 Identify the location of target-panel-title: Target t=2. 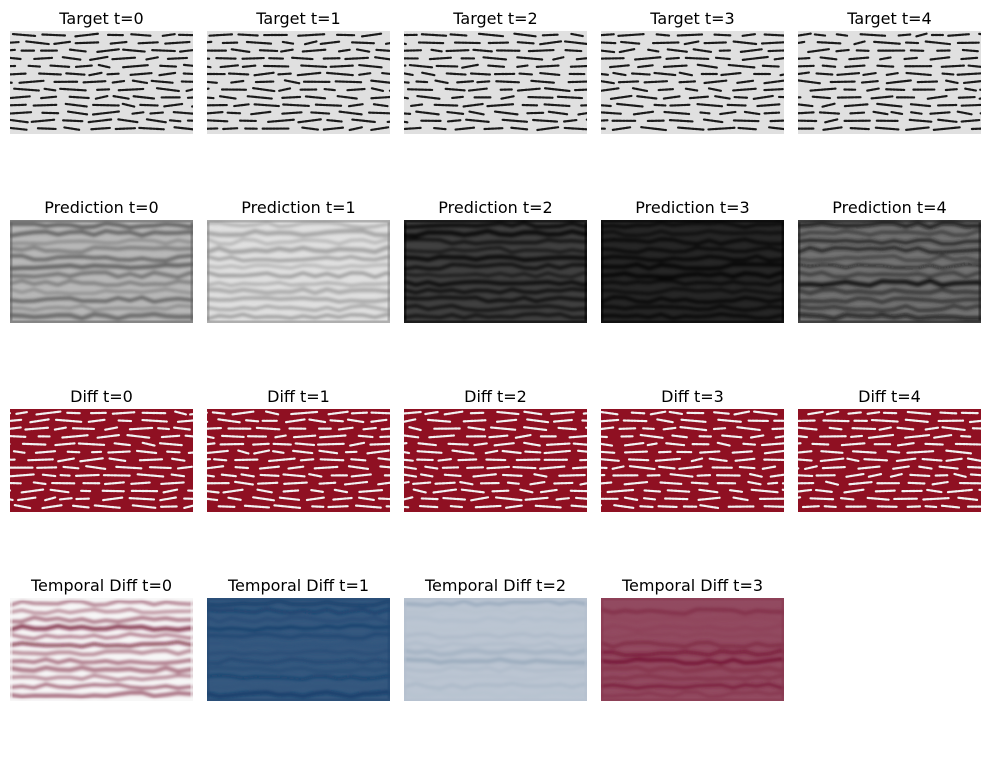
(495, 18).